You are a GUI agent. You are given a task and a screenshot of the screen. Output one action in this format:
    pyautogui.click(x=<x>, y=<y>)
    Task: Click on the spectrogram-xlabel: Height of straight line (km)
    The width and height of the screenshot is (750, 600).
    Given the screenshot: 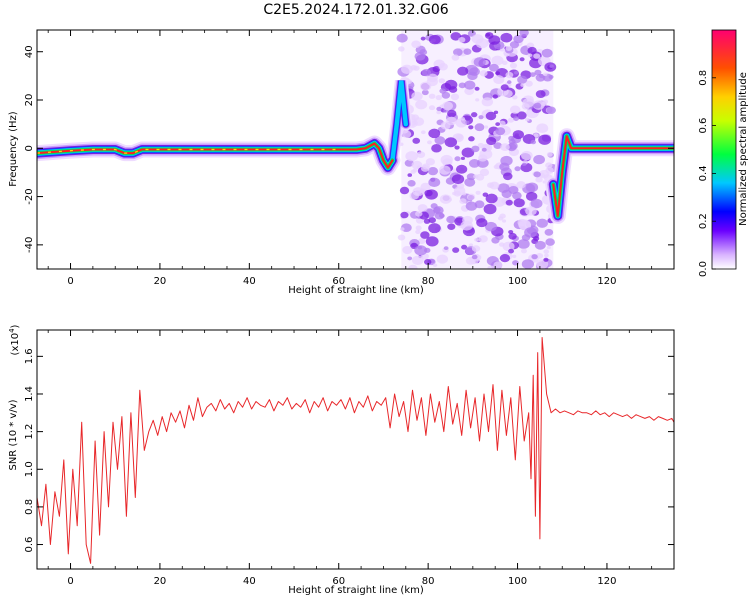 What is the action you would take?
    pyautogui.click(x=356, y=290)
    